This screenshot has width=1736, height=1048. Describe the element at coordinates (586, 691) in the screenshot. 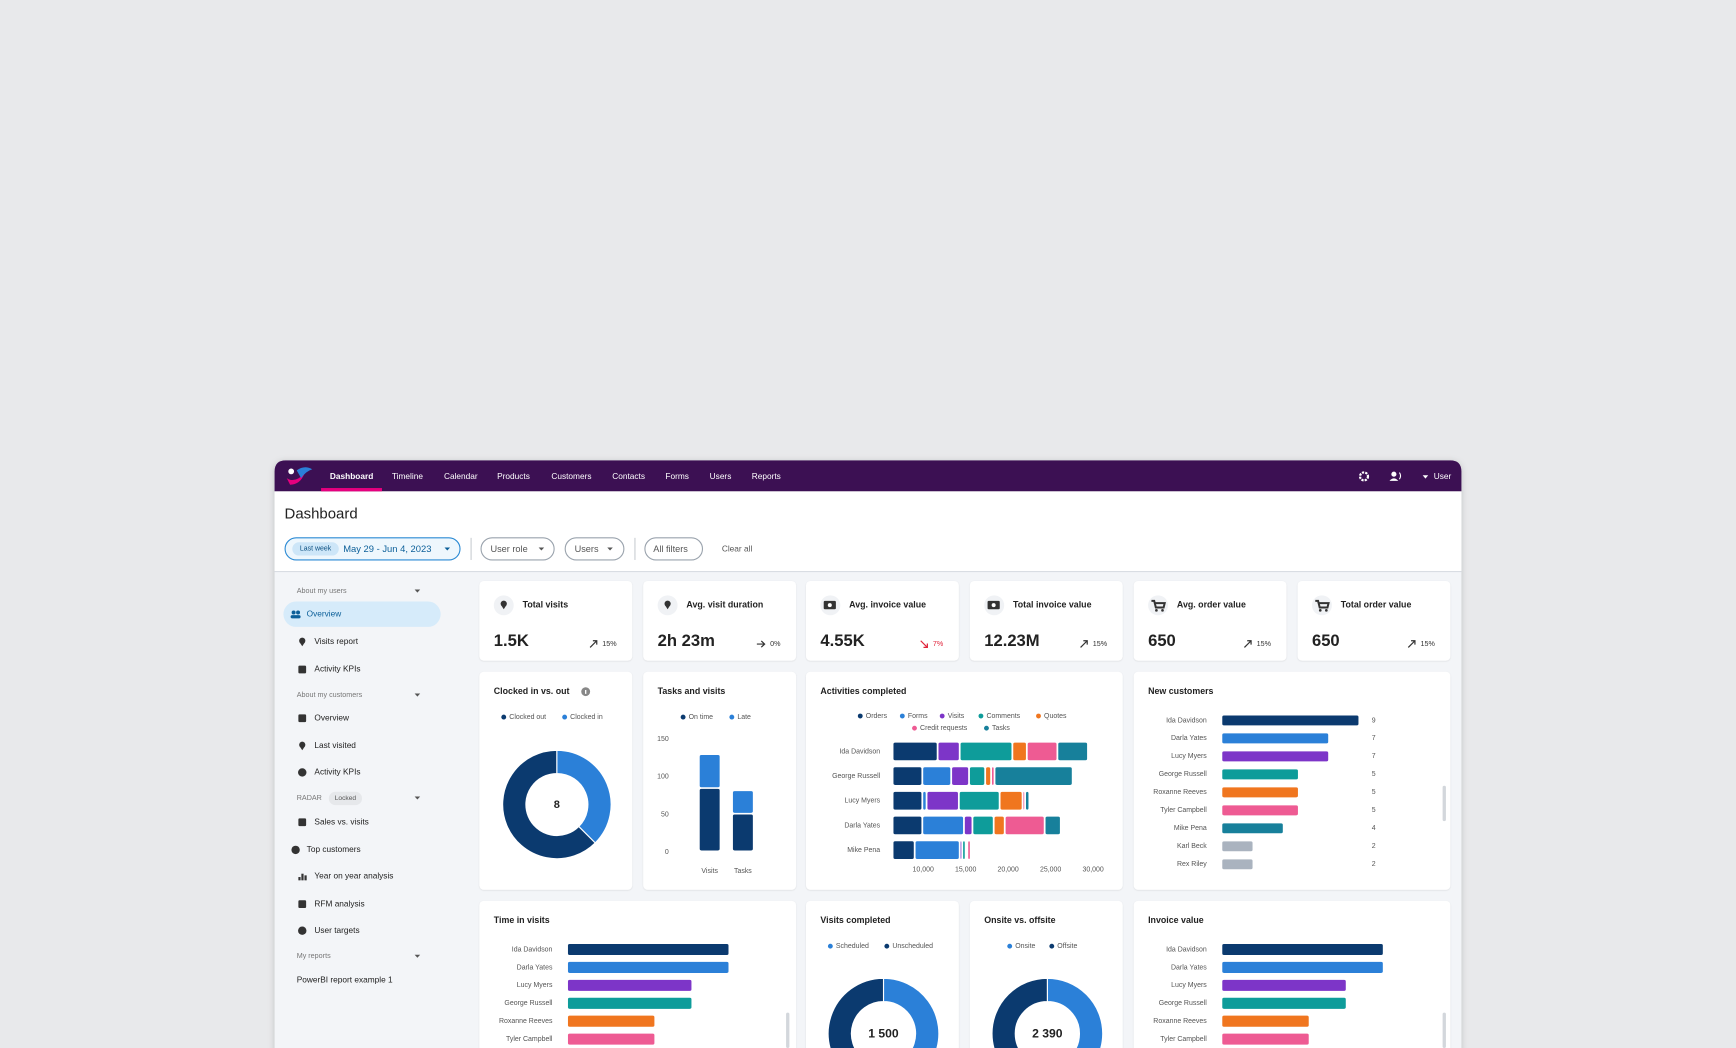

I see `info-icon` at that location.